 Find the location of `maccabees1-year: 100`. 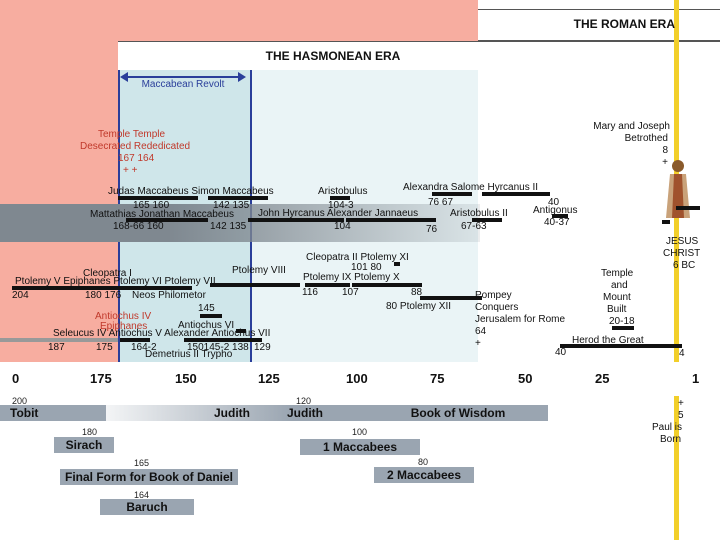

maccabees1-year: 100 is located at coordinates (360, 432).